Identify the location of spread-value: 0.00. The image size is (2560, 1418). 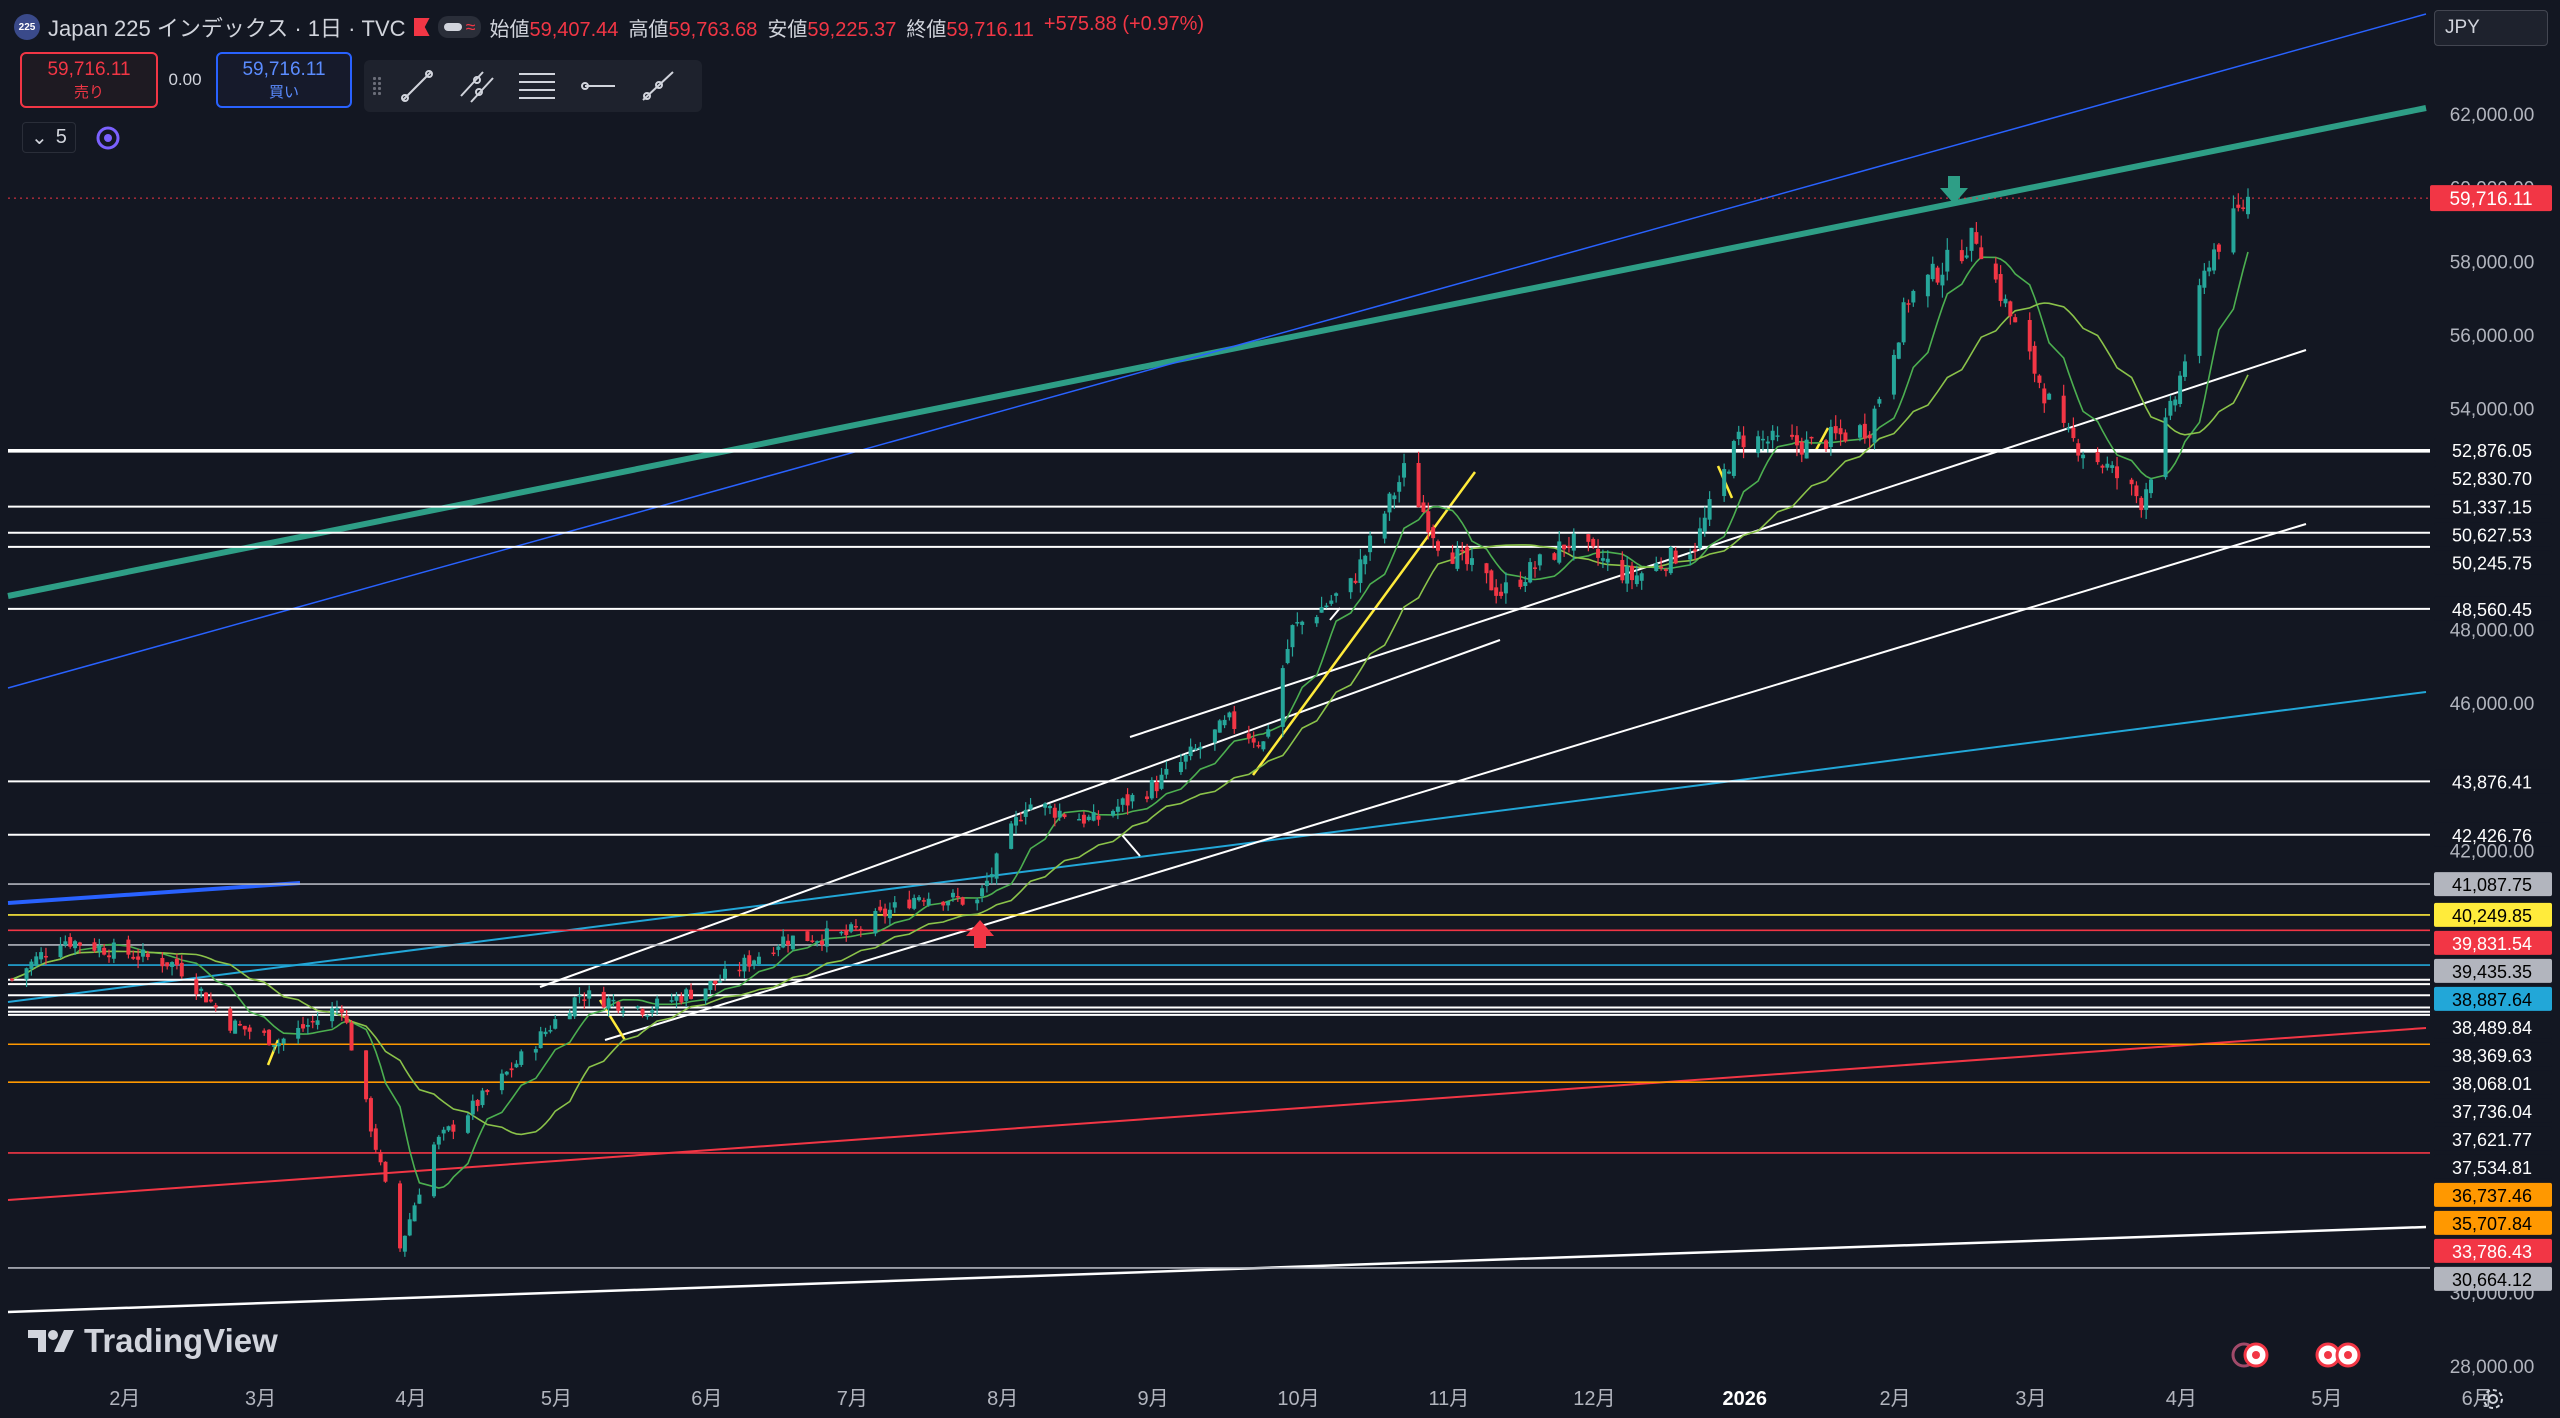
(185, 79).